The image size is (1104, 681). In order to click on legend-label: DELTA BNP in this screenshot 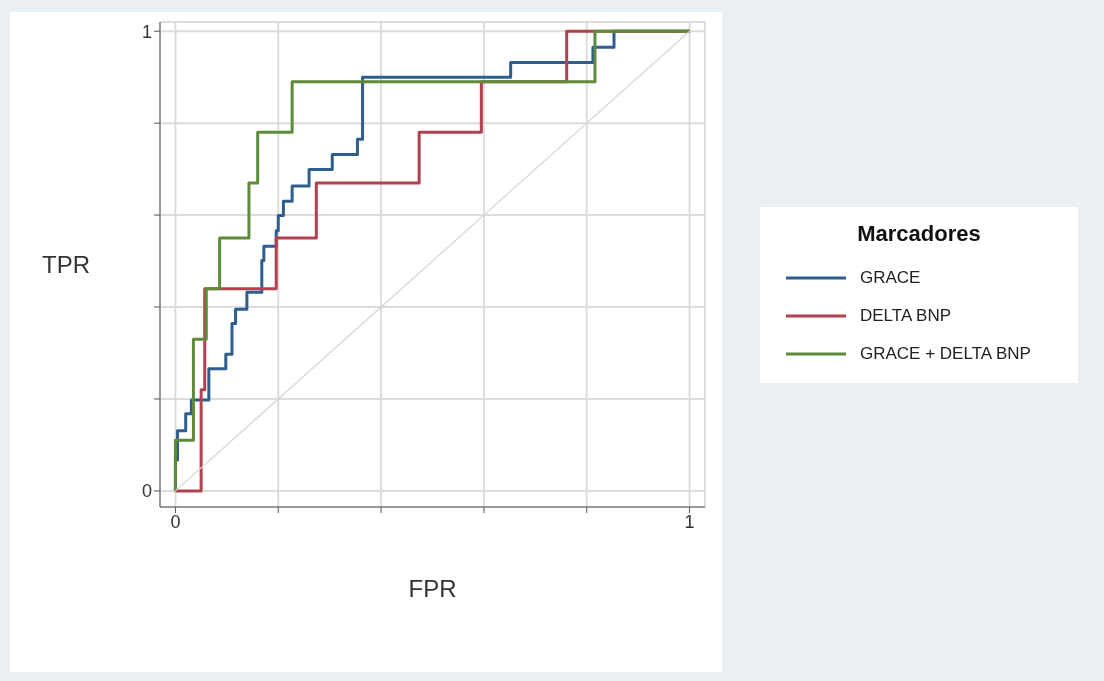, I will do `click(906, 316)`.